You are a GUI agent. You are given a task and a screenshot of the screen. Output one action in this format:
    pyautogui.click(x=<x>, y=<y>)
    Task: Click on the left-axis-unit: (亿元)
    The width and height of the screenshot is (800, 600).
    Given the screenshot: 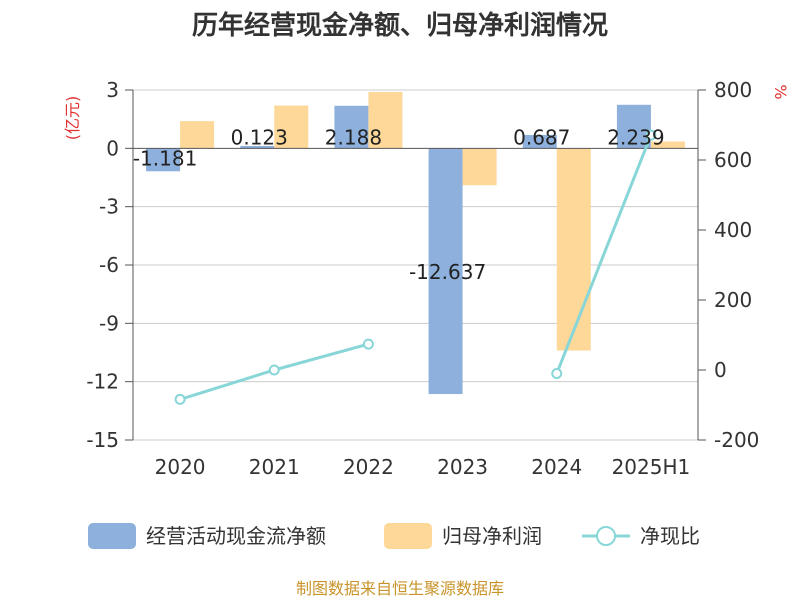 What is the action you would take?
    pyautogui.click(x=72, y=118)
    